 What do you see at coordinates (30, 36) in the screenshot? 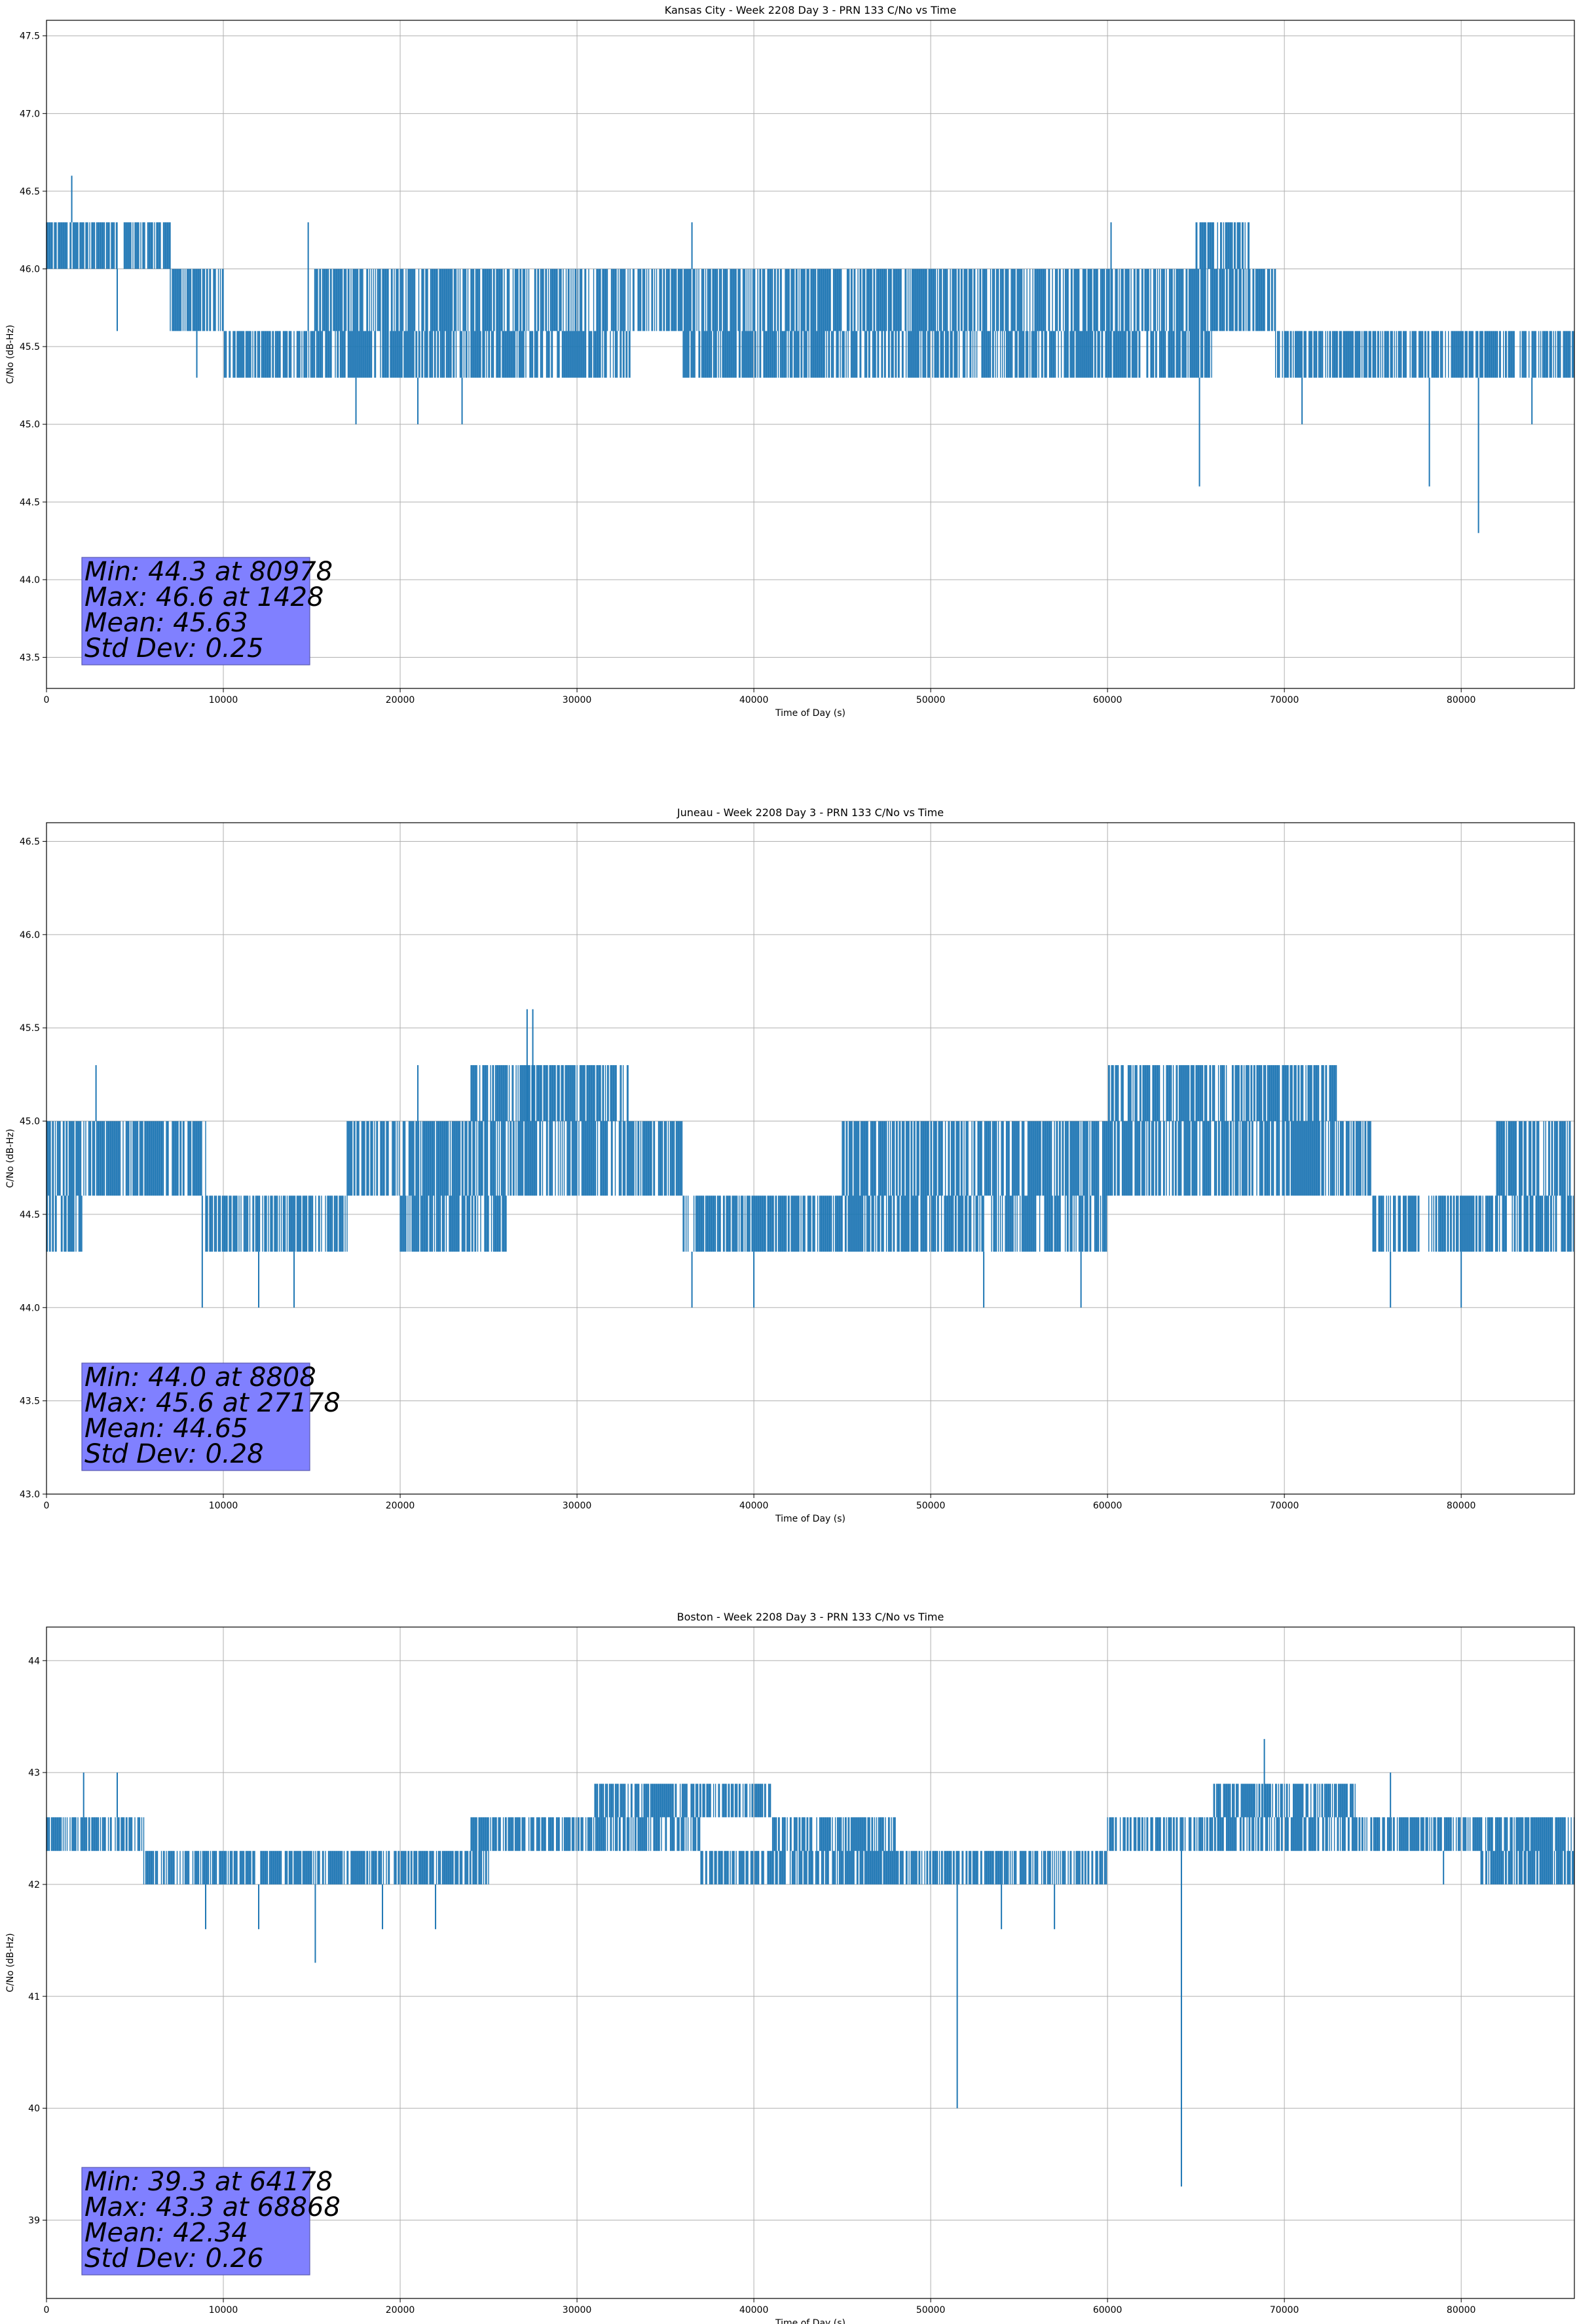
I see `y-tick-label: 47.5` at bounding box center [30, 36].